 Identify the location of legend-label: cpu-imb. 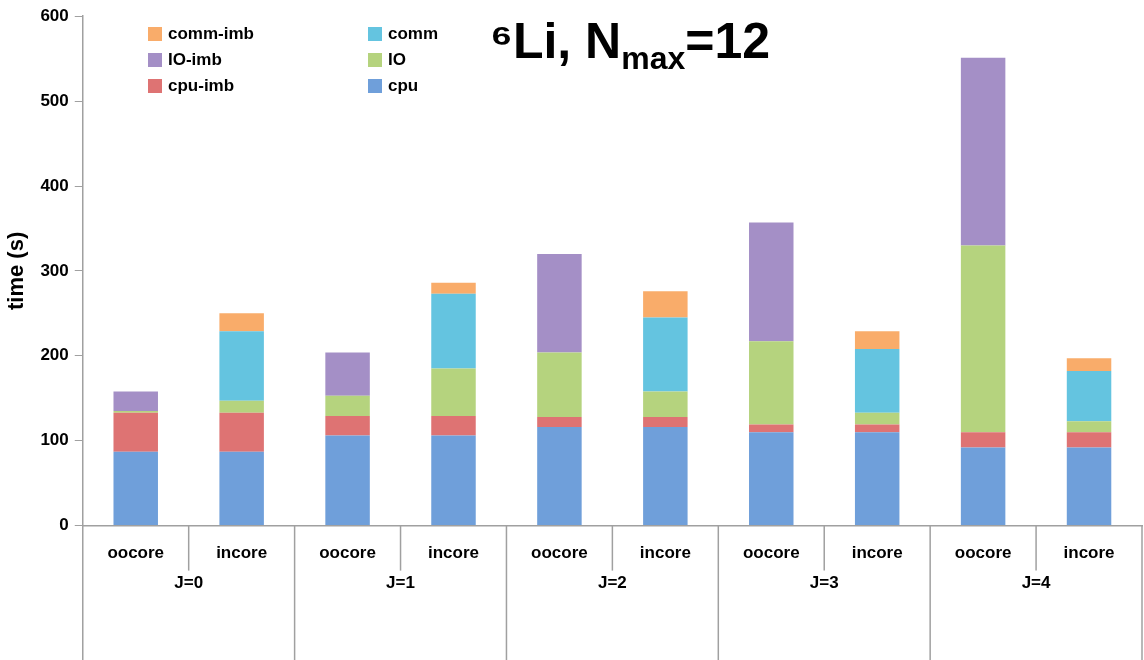
(201, 86).